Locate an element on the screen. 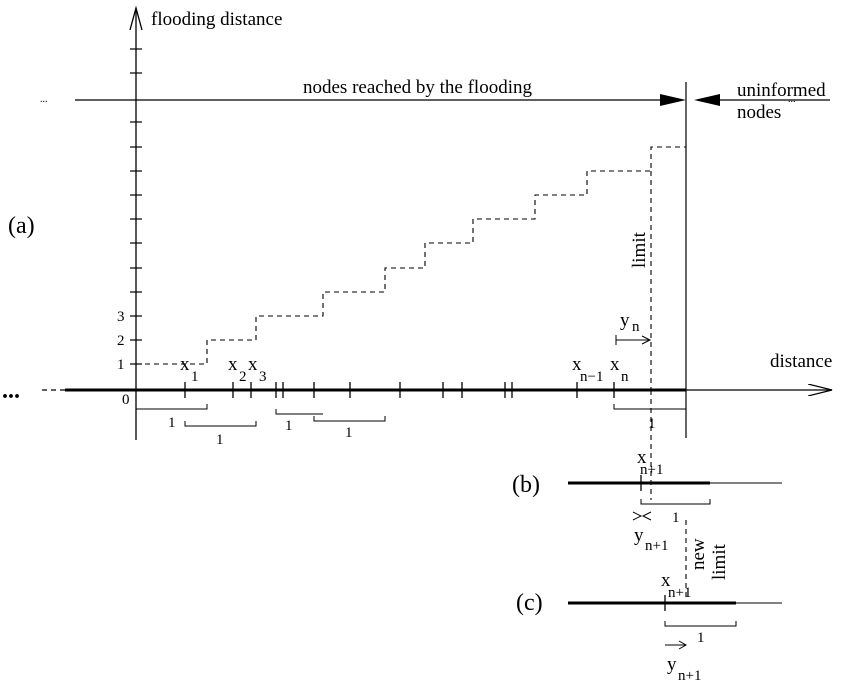 The height and width of the screenshot is (688, 846). uninformed-arrow is located at coordinates (762, 100).